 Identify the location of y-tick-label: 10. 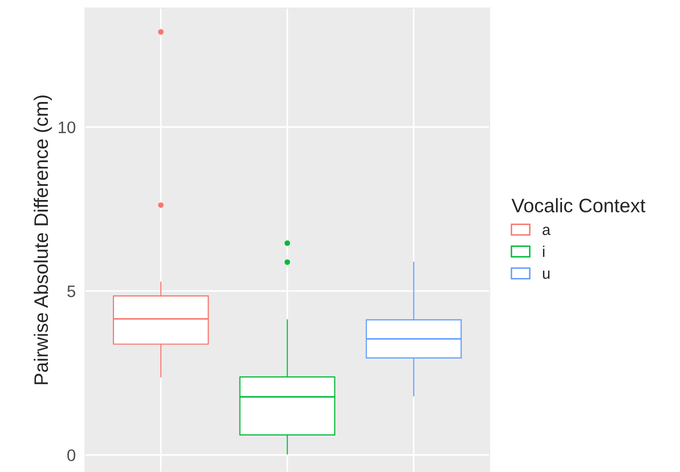
(67, 127).